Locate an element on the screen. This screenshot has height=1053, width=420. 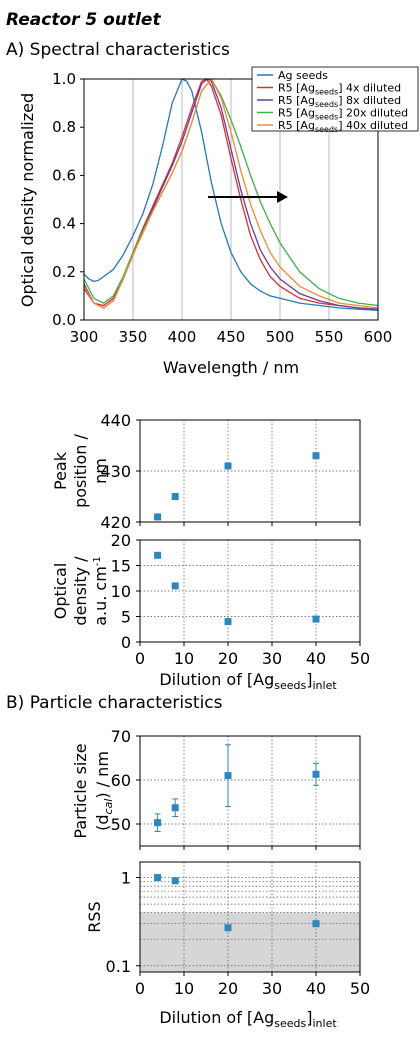
legend-entry: R5 [Agseeds] 8x diluted is located at coordinates (339, 101).